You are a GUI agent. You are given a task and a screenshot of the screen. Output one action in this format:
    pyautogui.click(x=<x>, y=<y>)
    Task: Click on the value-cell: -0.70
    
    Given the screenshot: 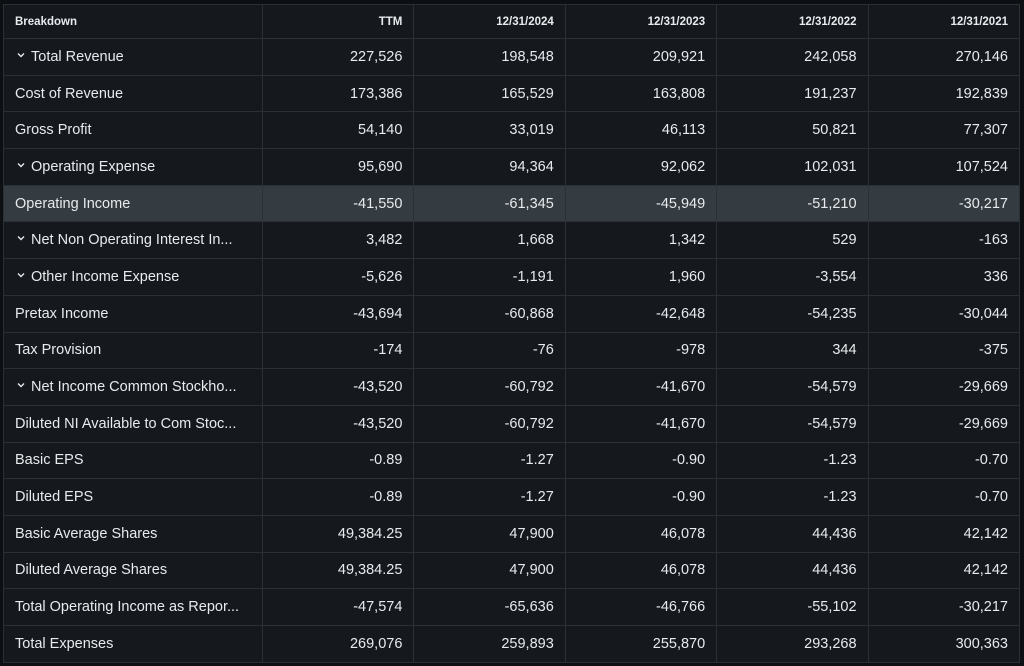 What is the action you would take?
    pyautogui.click(x=944, y=460)
    